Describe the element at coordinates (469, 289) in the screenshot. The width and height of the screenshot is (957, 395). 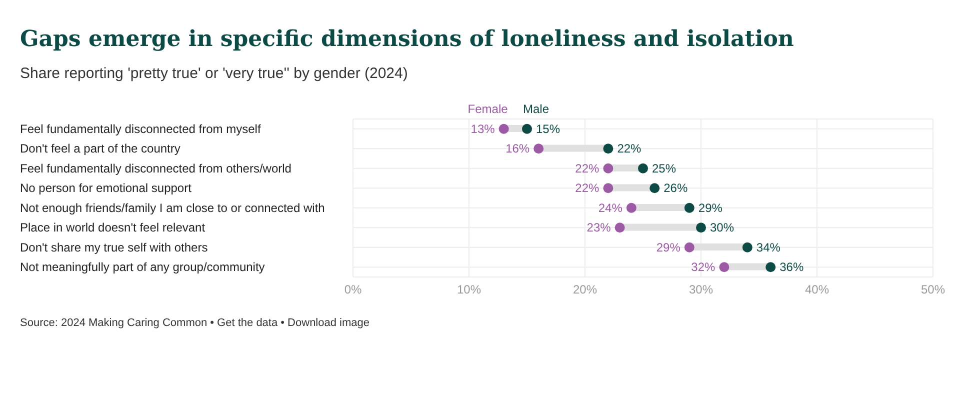
I see `x-tick-label: 10%` at that location.